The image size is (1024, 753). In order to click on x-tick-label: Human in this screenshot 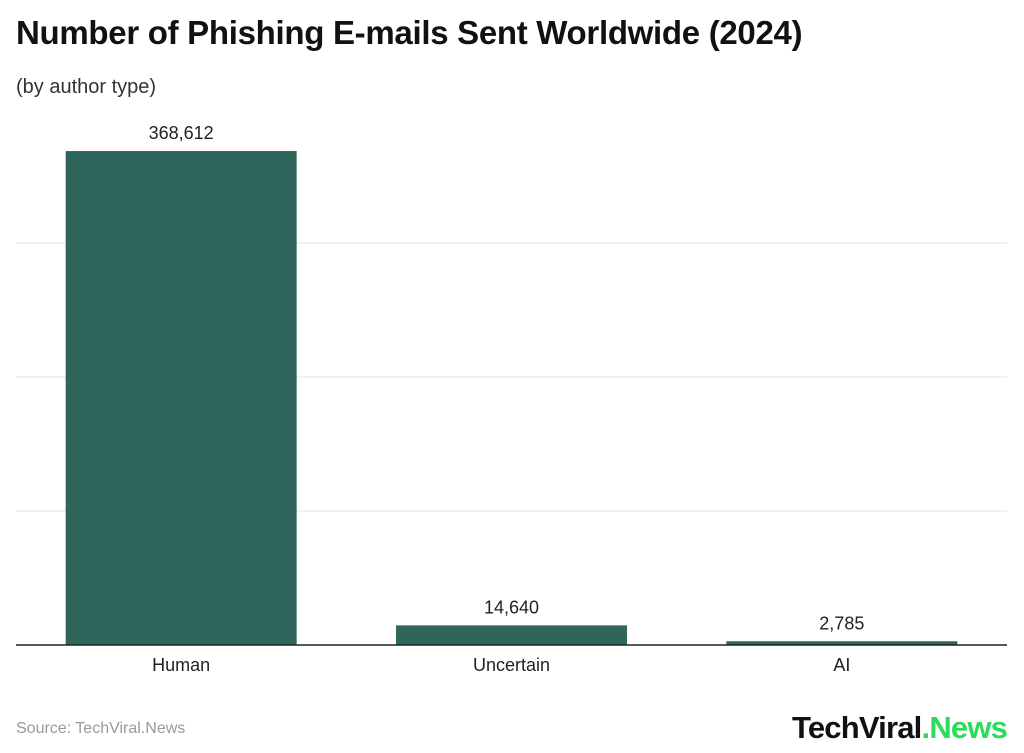, I will do `click(181, 665)`.